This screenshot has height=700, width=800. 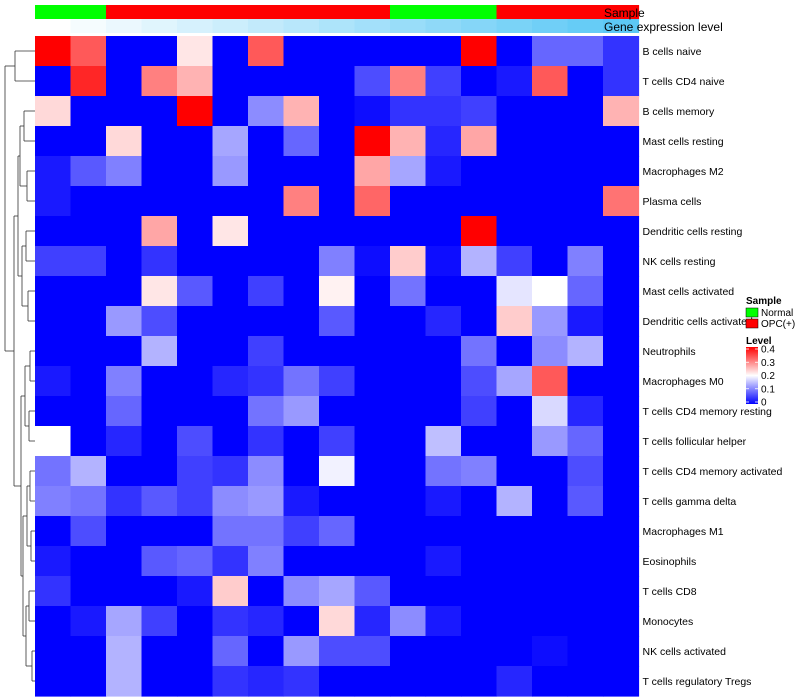 I want to click on gene-annotation-label: Gene expression level, so click(x=663, y=27).